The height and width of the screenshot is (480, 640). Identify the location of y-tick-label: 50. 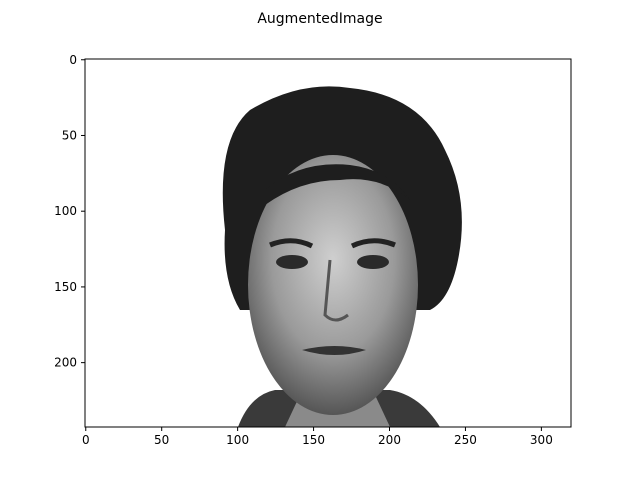
(69, 135).